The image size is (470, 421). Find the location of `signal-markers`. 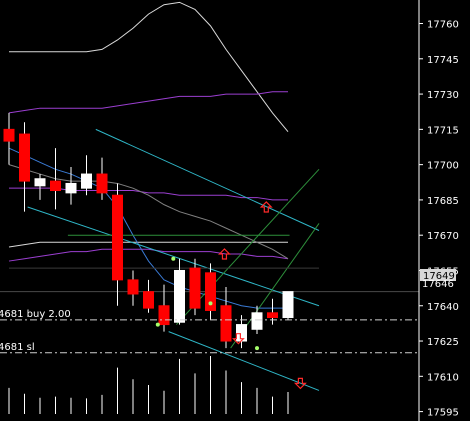

signal-markers is located at coordinates (231, 295).